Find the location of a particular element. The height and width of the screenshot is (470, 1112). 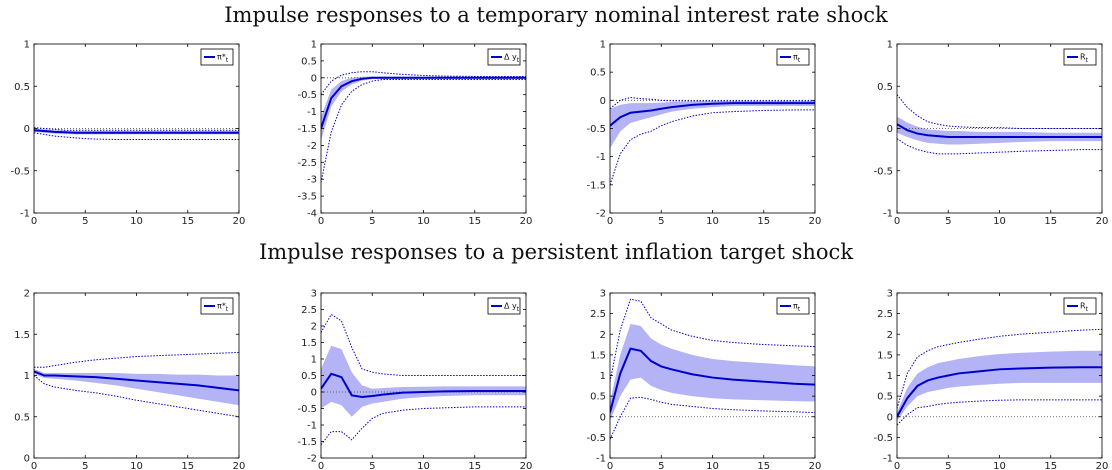

legend: Δ yt is located at coordinates (504, 306).